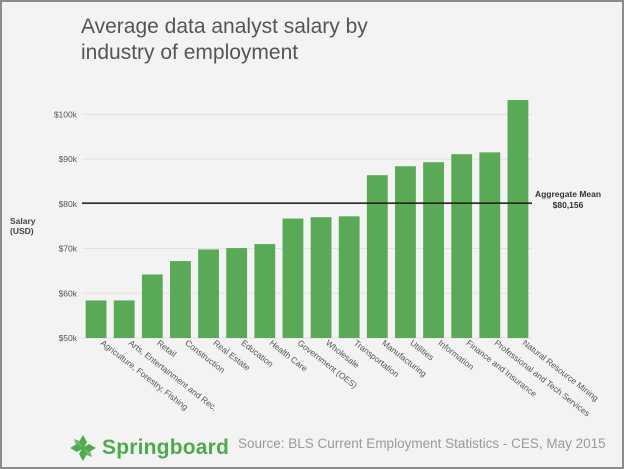 This screenshot has width=624, height=469. What do you see at coordinates (68, 204) in the screenshot?
I see `y-tick-label: $80k` at bounding box center [68, 204].